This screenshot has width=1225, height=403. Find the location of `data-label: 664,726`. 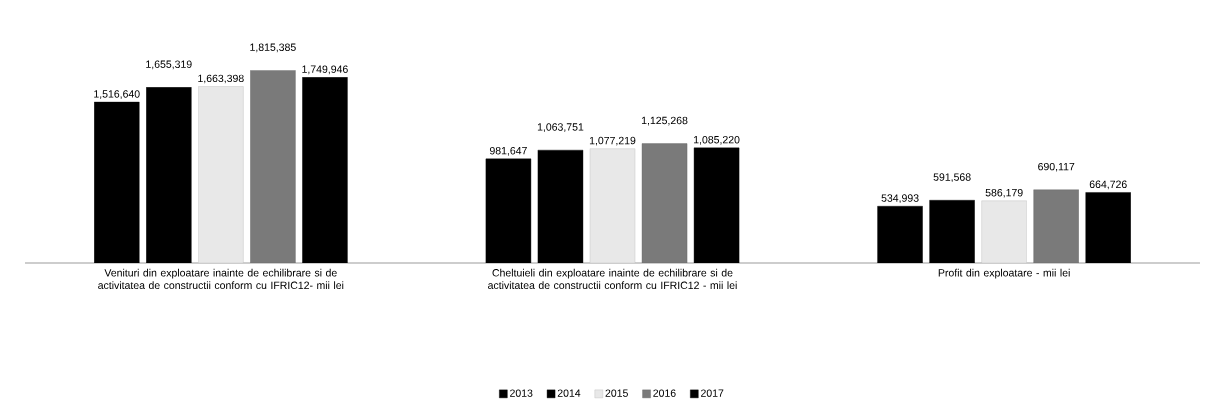

data-label: 664,726 is located at coordinates (1108, 185).